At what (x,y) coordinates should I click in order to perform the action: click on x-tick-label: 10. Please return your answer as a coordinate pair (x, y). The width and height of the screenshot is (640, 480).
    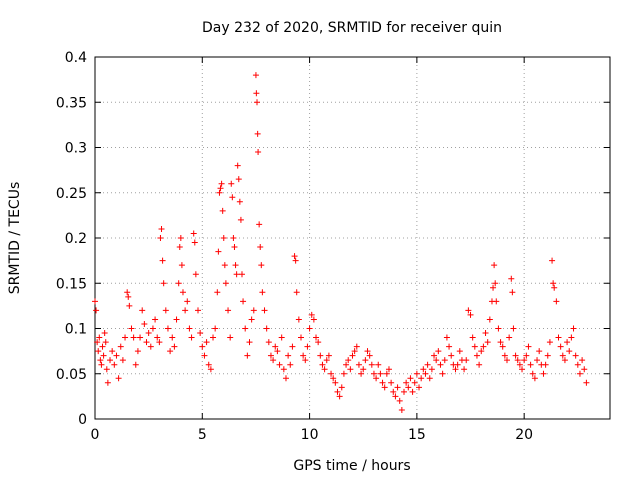
    Looking at the image, I should click on (310, 435).